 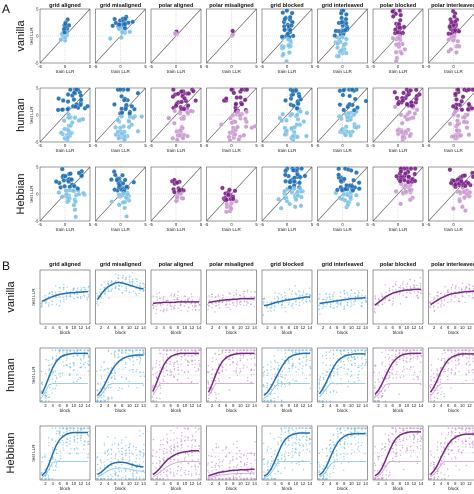 What do you see at coordinates (423, 145) in the screenshot?
I see `x-tick-label: 5` at bounding box center [423, 145].